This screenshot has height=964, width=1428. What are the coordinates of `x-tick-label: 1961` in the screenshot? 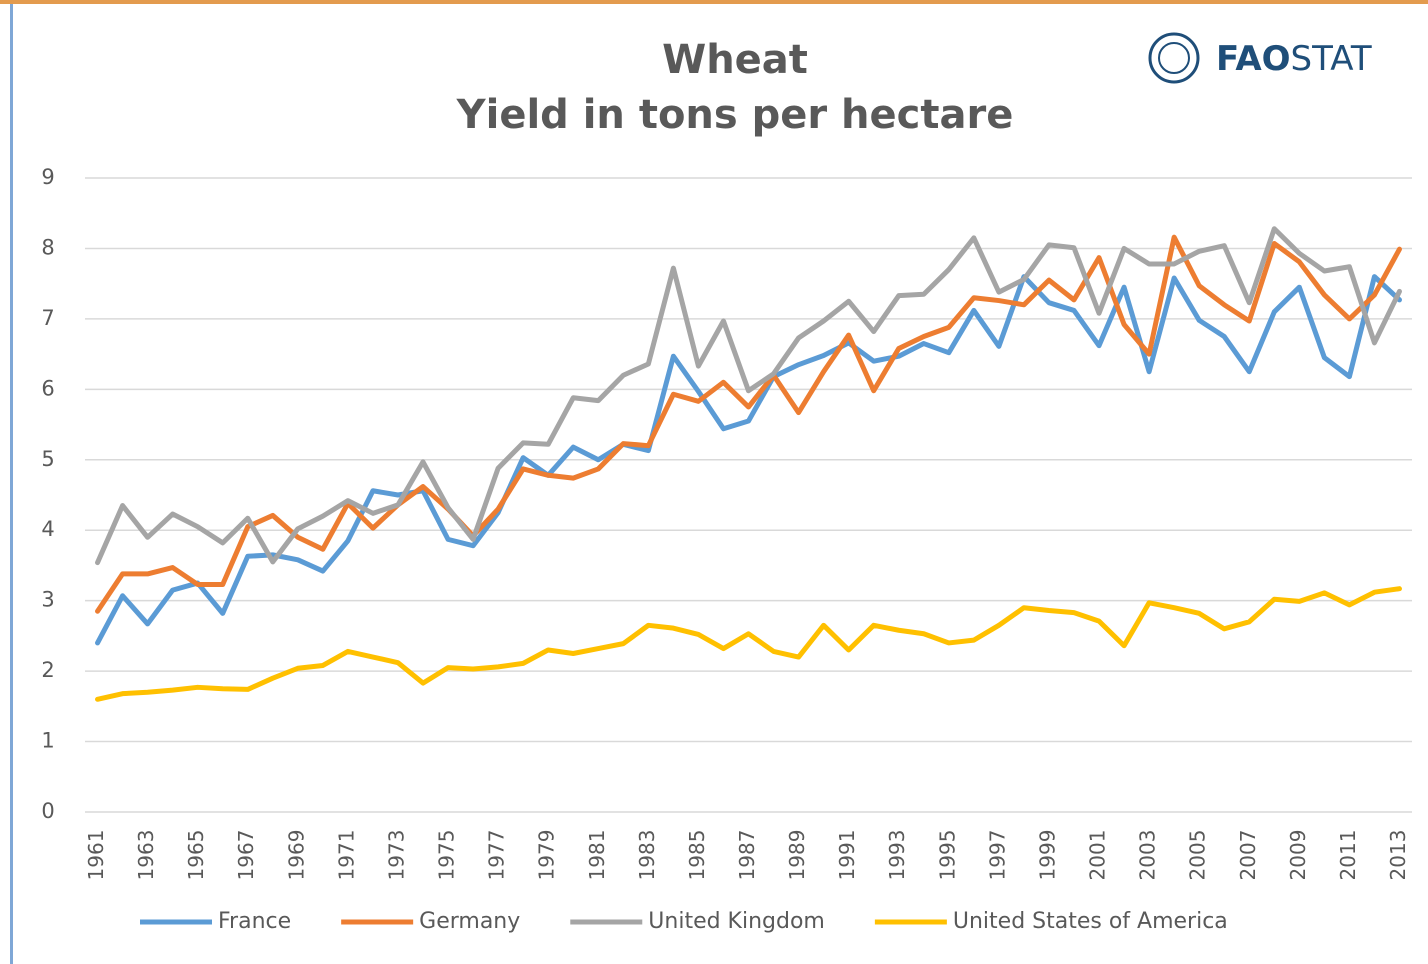 It's located at (96, 855).